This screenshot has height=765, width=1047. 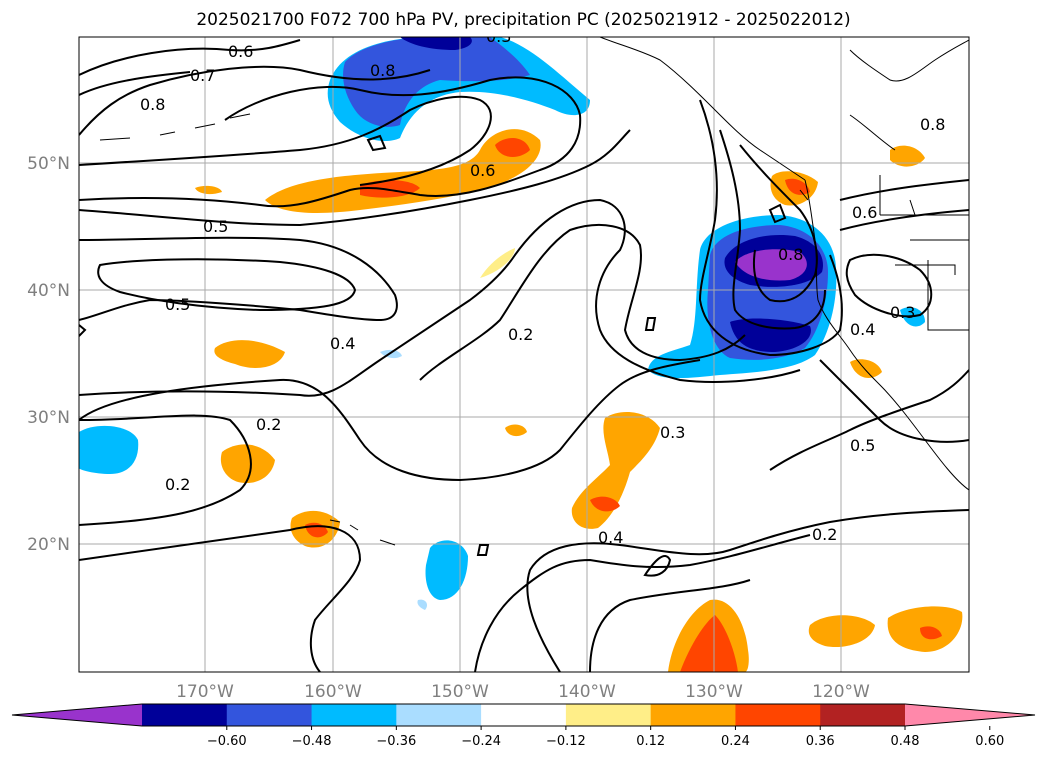 I want to click on colorbar-tick-label: −0.12, so click(x=566, y=741).